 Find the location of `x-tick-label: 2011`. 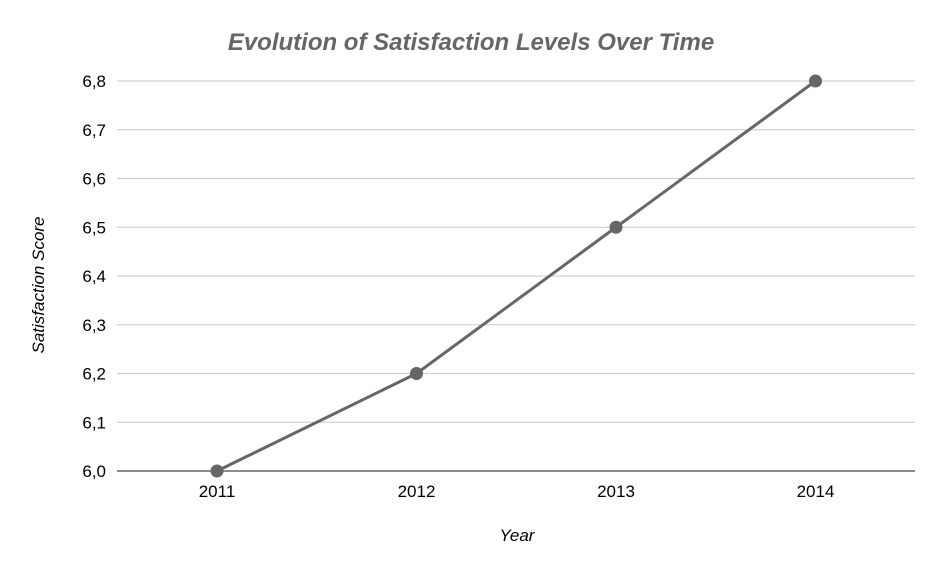

x-tick-label: 2011 is located at coordinates (217, 491).